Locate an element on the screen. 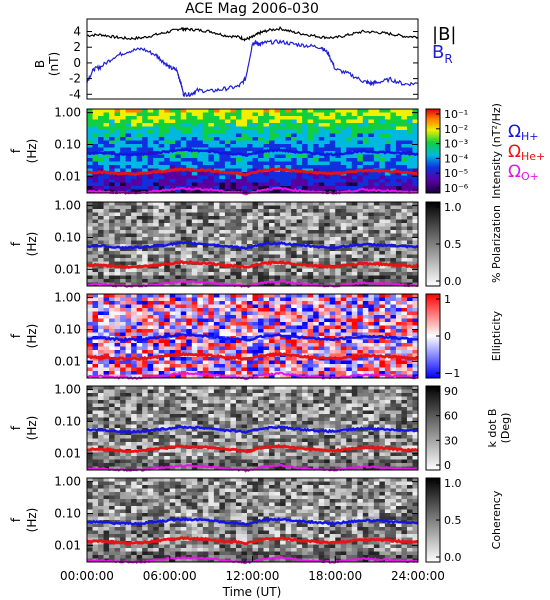 The width and height of the screenshot is (550, 600). y-tick-label: 2 is located at coordinates (77, 47).